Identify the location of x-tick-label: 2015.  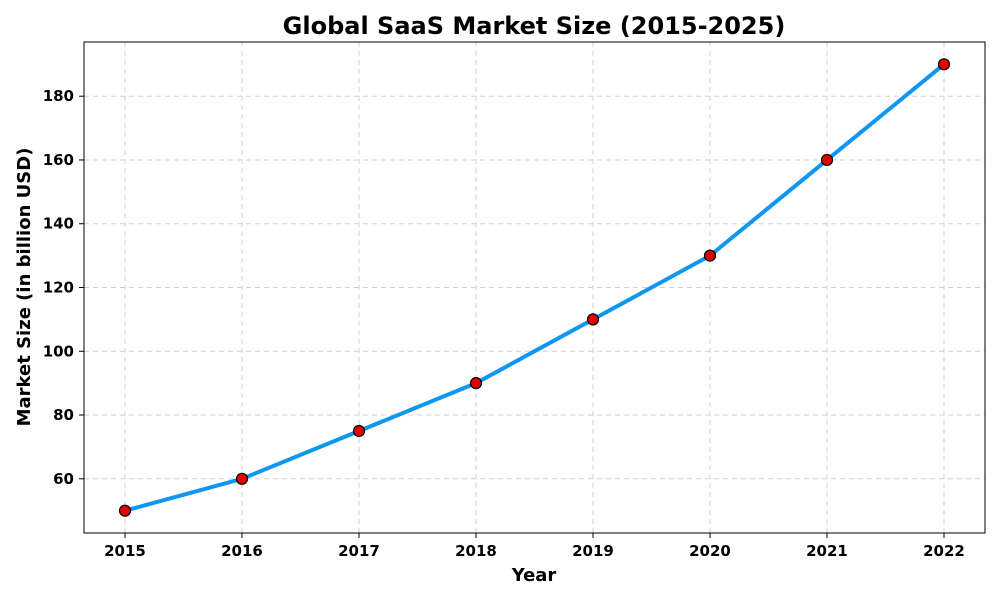
(125, 551).